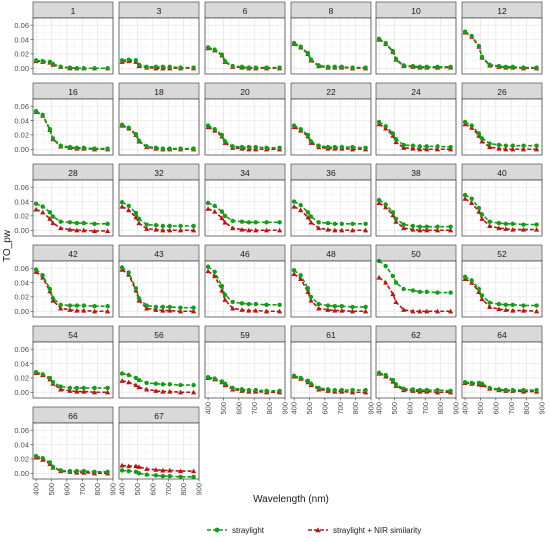 The image size is (550, 542). Describe the element at coordinates (456, 408) in the screenshot. I see `x-tick-label: 900` at that location.